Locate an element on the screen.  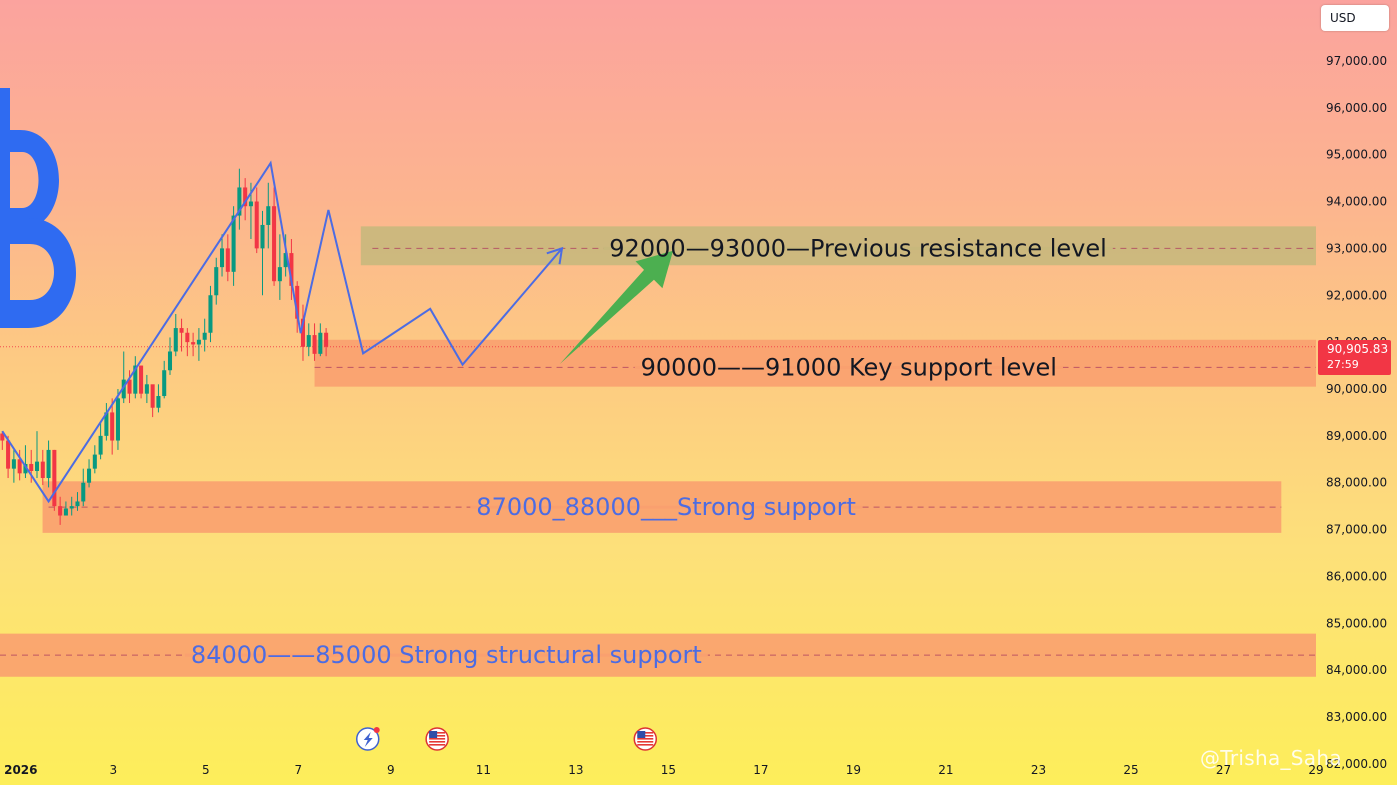
zone-label: 90000——91000 Key support level is located at coordinates (849, 367).